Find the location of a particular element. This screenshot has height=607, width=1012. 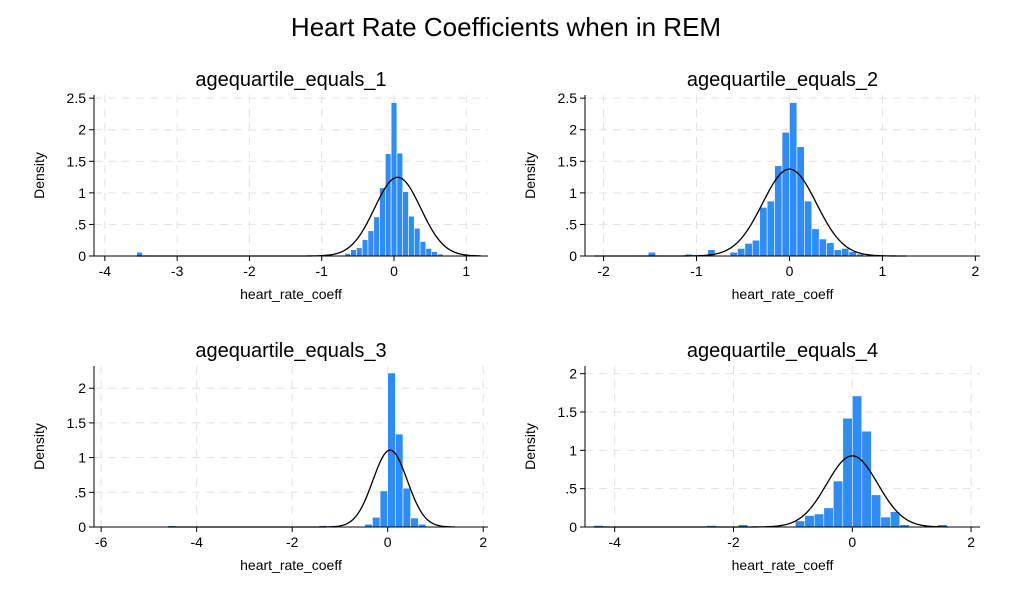

x-tick-label: -3 is located at coordinates (177, 271).